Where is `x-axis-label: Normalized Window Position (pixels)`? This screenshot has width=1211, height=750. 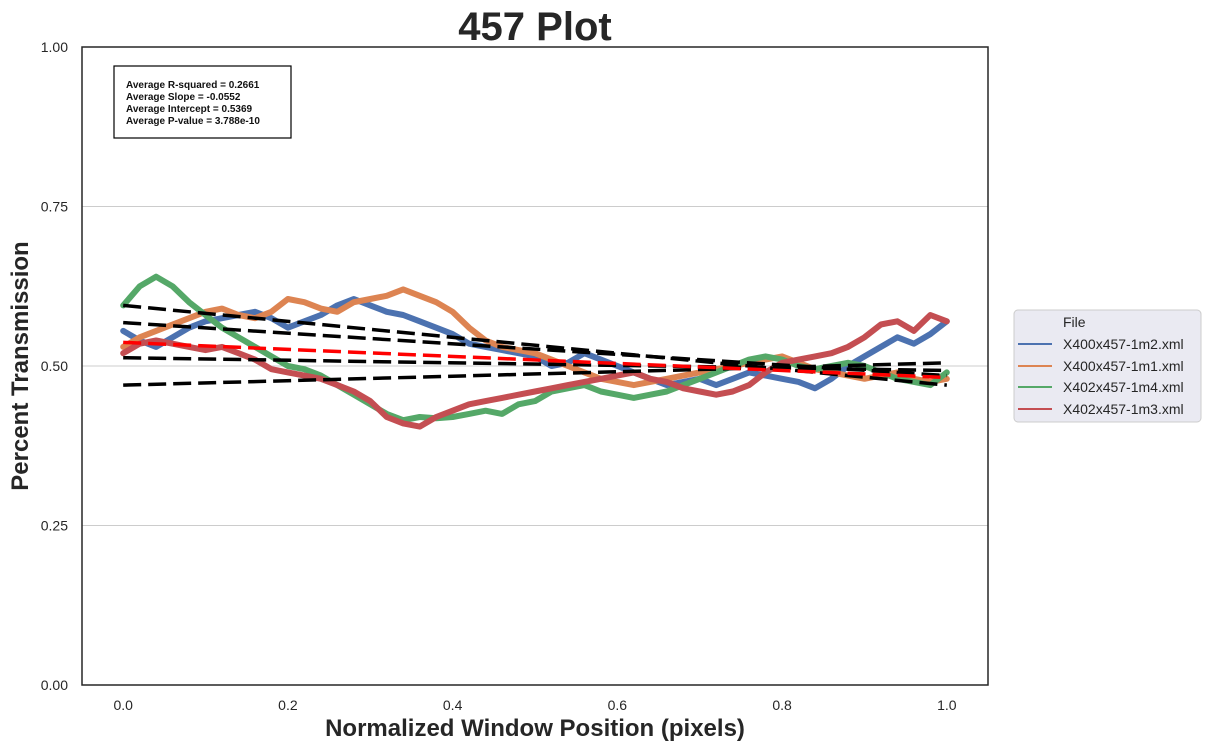 x-axis-label: Normalized Window Position (pixels) is located at coordinates (535, 728).